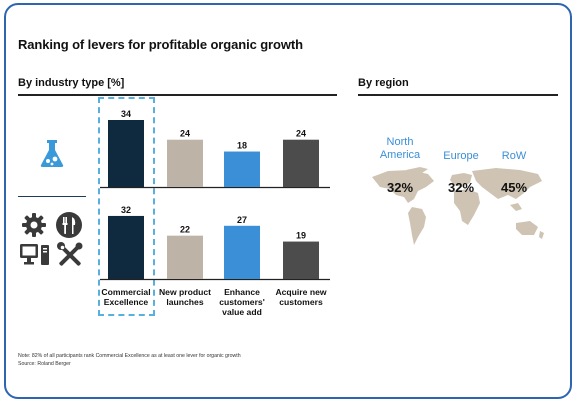 Image resolution: width=580 pixels, height=406 pixels. I want to click on region-value-row: 45%, so click(514, 187).